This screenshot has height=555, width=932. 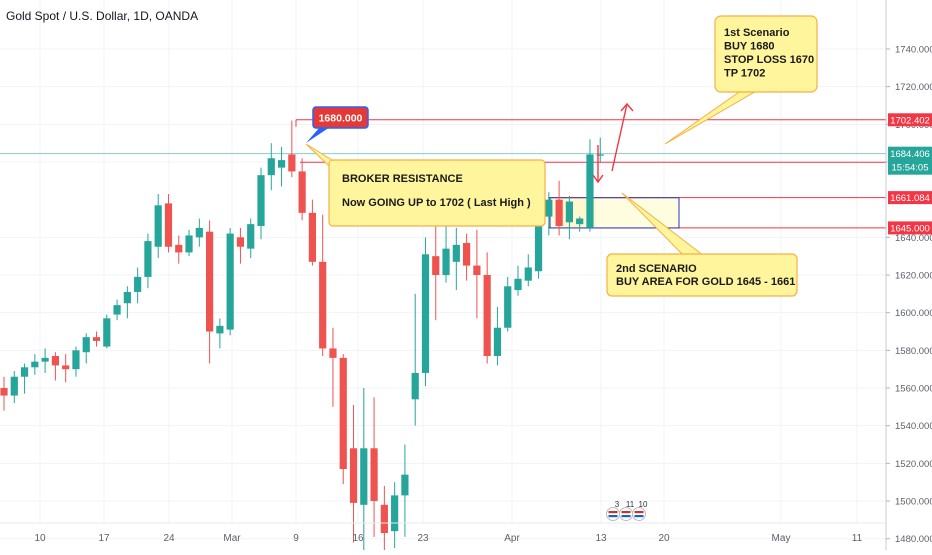 I want to click on scenario-2-box, so click(x=702, y=275).